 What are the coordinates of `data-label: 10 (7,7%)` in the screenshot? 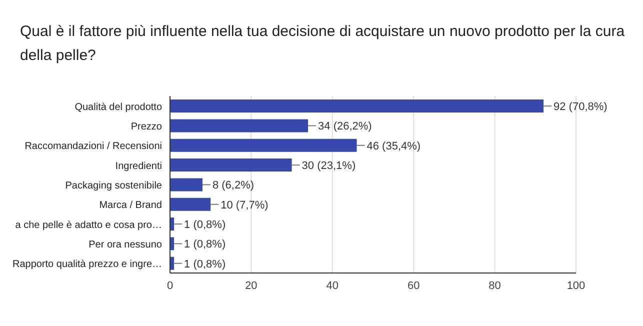 It's located at (244, 205).